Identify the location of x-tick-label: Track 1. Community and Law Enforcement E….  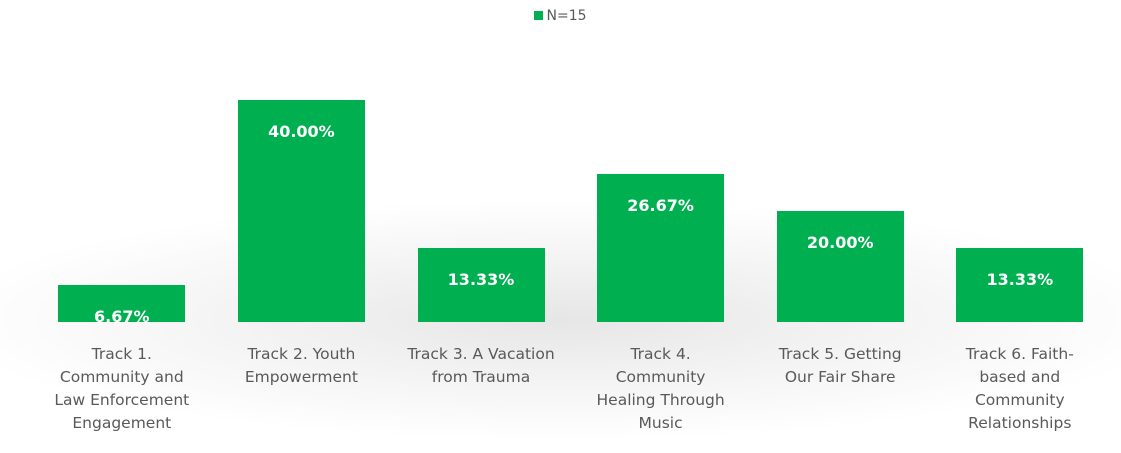
(122, 388).